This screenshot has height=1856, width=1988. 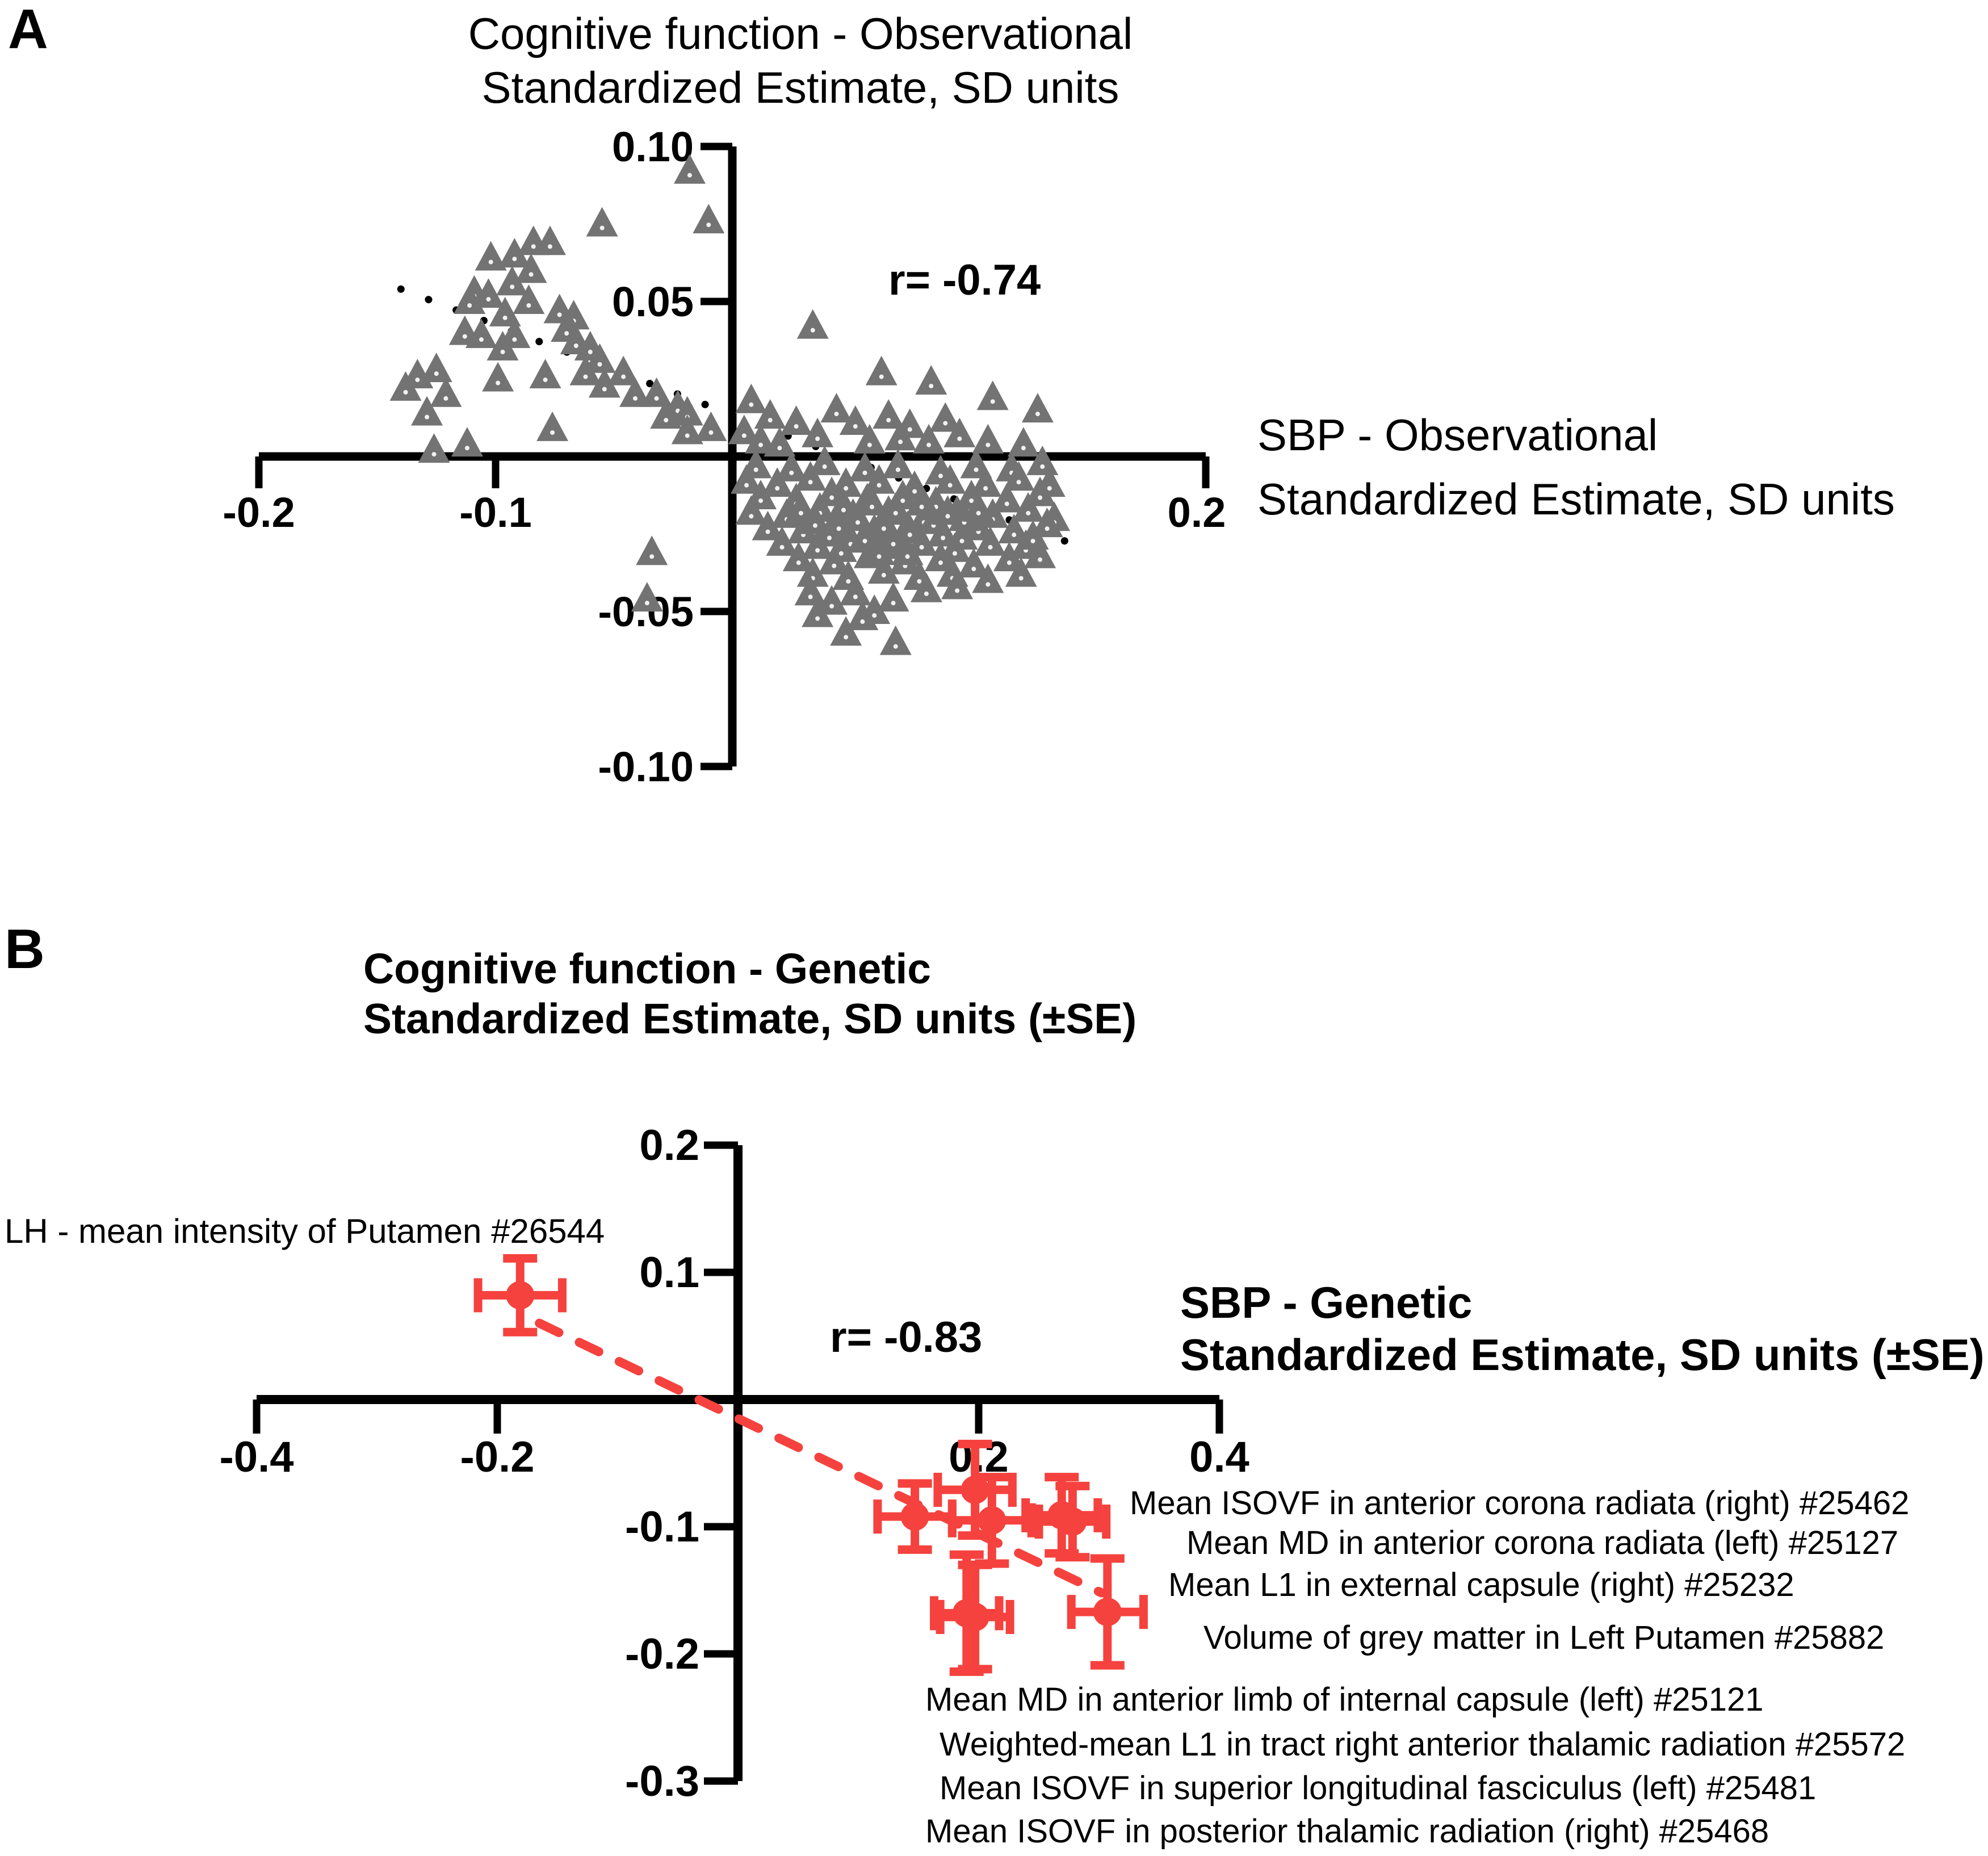 I want to click on panel-a-title-line1: Cognitive function - Observational, so click(x=800, y=33).